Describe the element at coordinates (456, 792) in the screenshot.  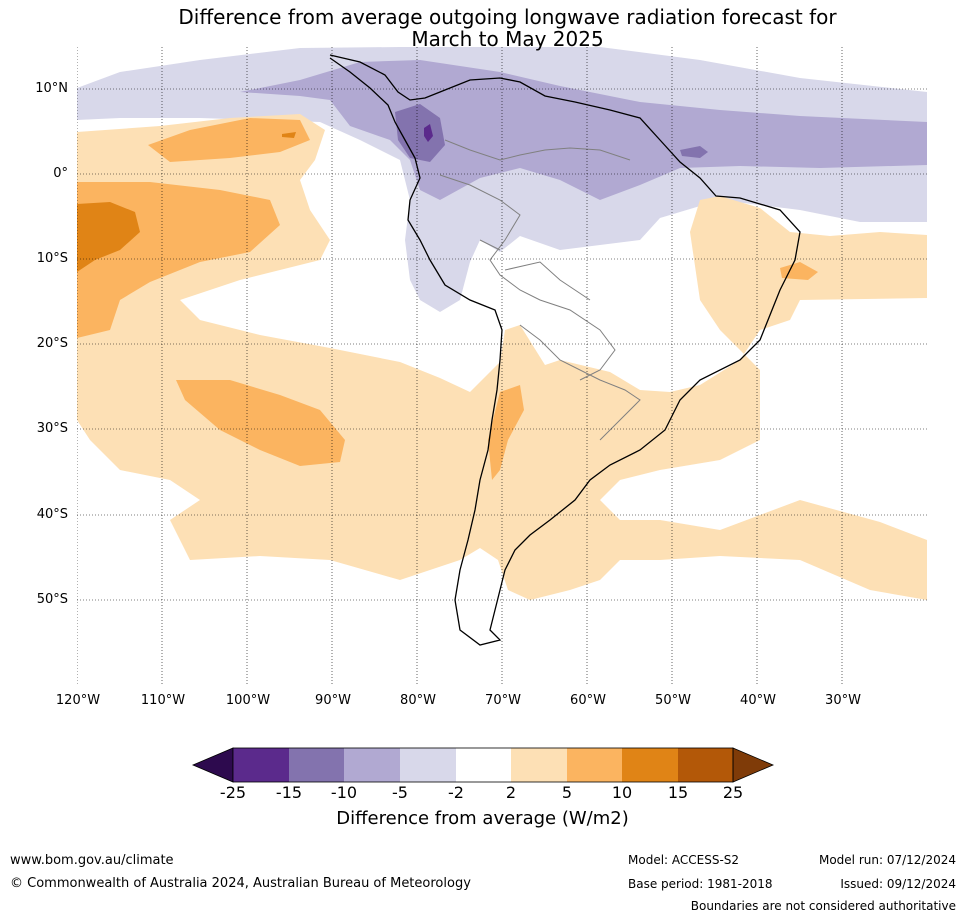
I see `colorbar-tick: -2` at that location.